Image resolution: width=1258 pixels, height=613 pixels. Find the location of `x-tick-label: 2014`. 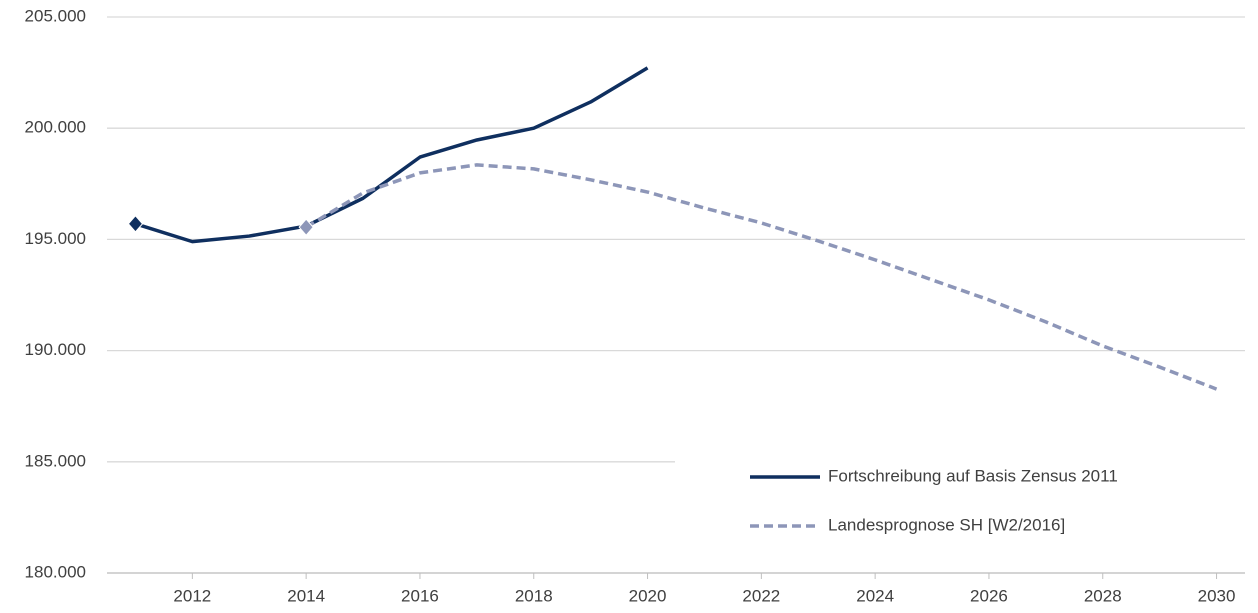

x-tick-label: 2014 is located at coordinates (306, 595).